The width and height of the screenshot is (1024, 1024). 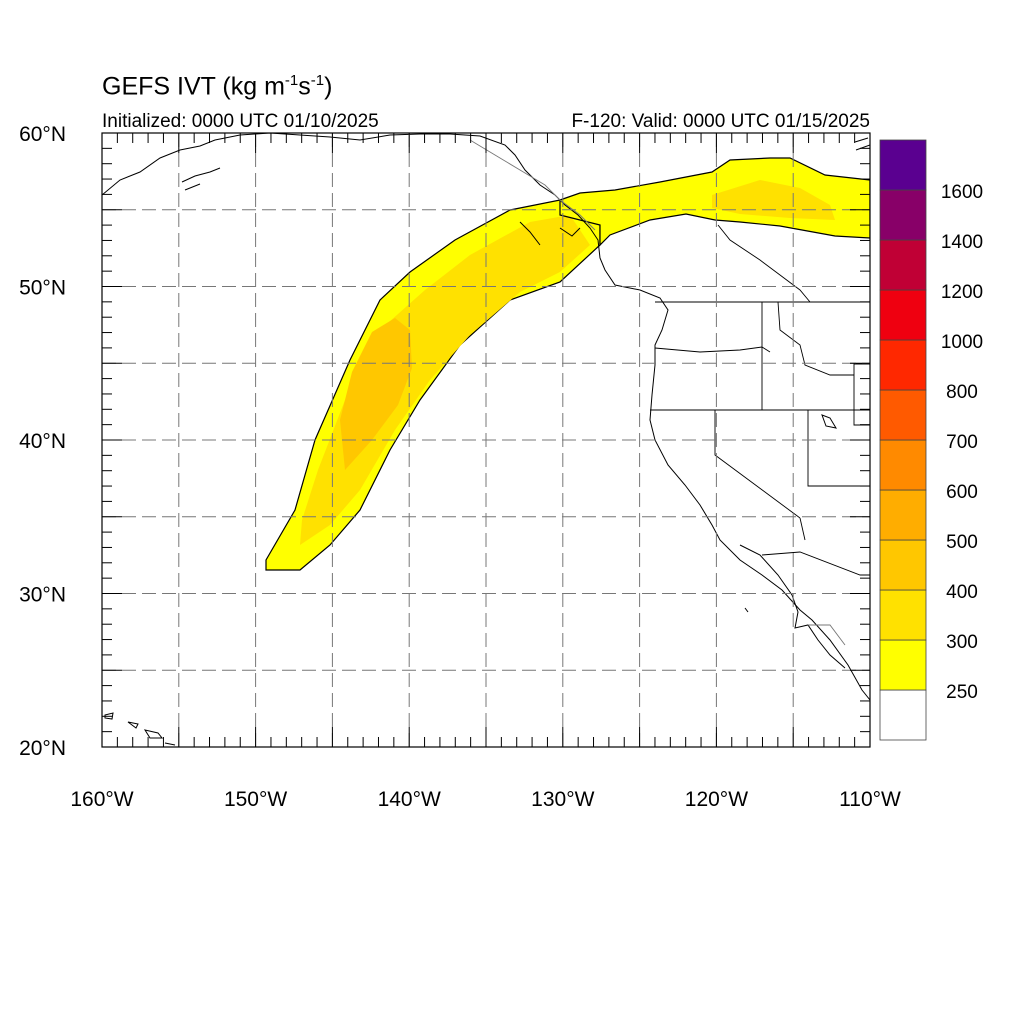 I want to click on colorbar-level-label: 500, so click(x=962, y=542).